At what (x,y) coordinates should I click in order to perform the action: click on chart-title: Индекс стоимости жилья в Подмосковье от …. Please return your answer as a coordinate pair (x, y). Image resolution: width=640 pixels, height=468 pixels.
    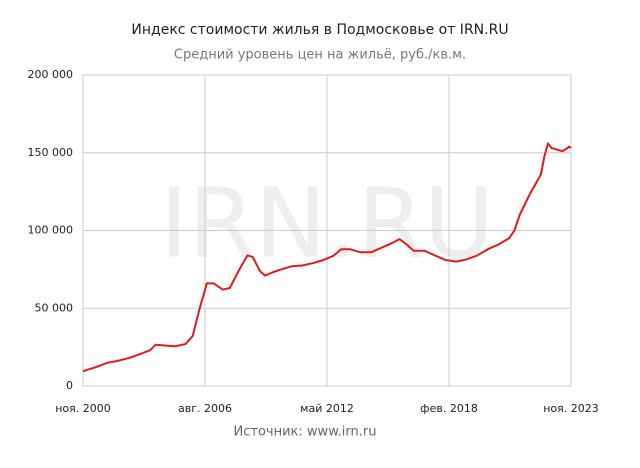
    Looking at the image, I should click on (319, 30).